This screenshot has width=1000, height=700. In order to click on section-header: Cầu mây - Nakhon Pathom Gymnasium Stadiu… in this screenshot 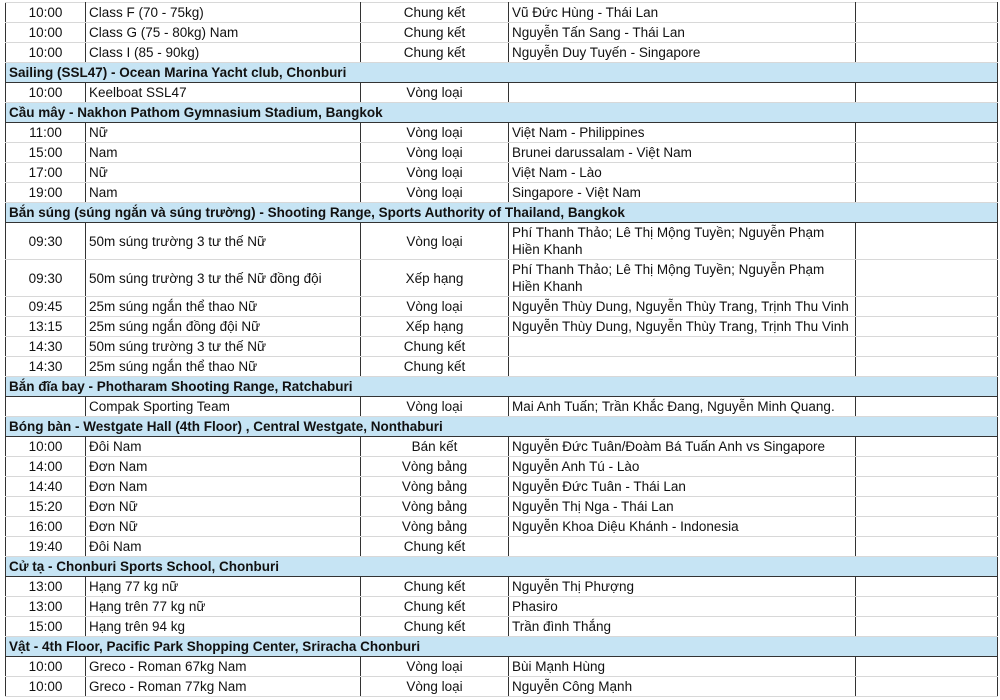, I will do `click(501, 112)`.